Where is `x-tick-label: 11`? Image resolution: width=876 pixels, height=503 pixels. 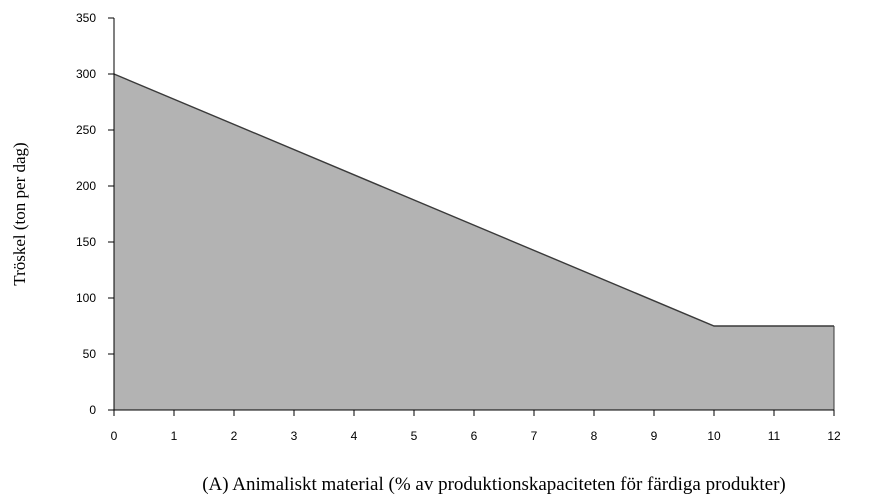
x-tick-label: 11 is located at coordinates (774, 436).